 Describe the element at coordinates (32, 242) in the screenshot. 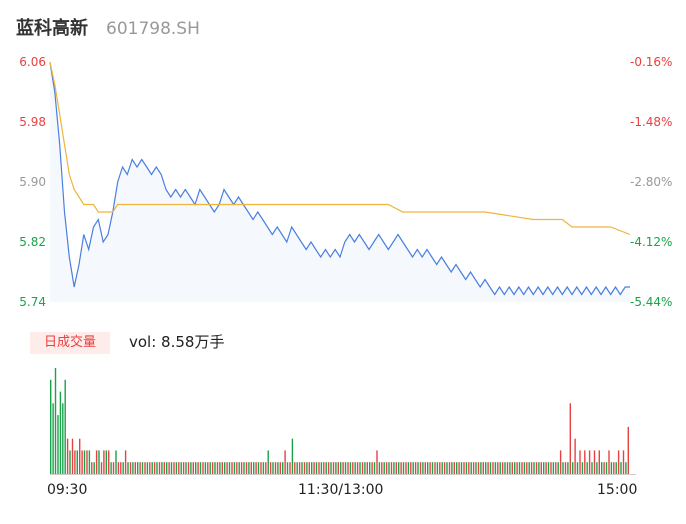

I see `price-tick-label: 5.82` at that location.